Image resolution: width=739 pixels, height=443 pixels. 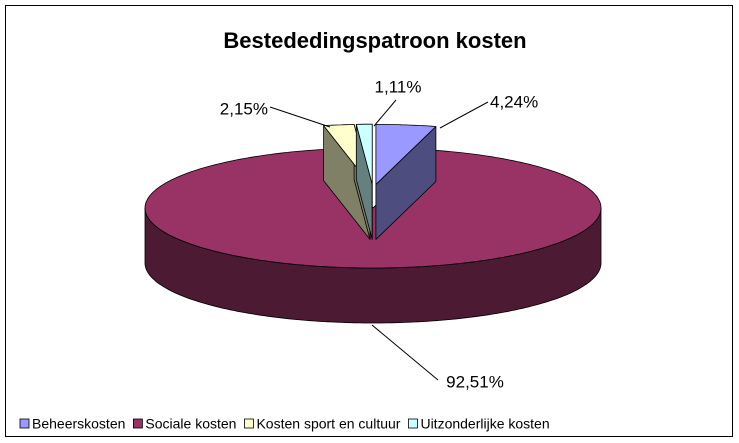 What do you see at coordinates (514, 101) in the screenshot?
I see `data-label: 4,24%` at bounding box center [514, 101].